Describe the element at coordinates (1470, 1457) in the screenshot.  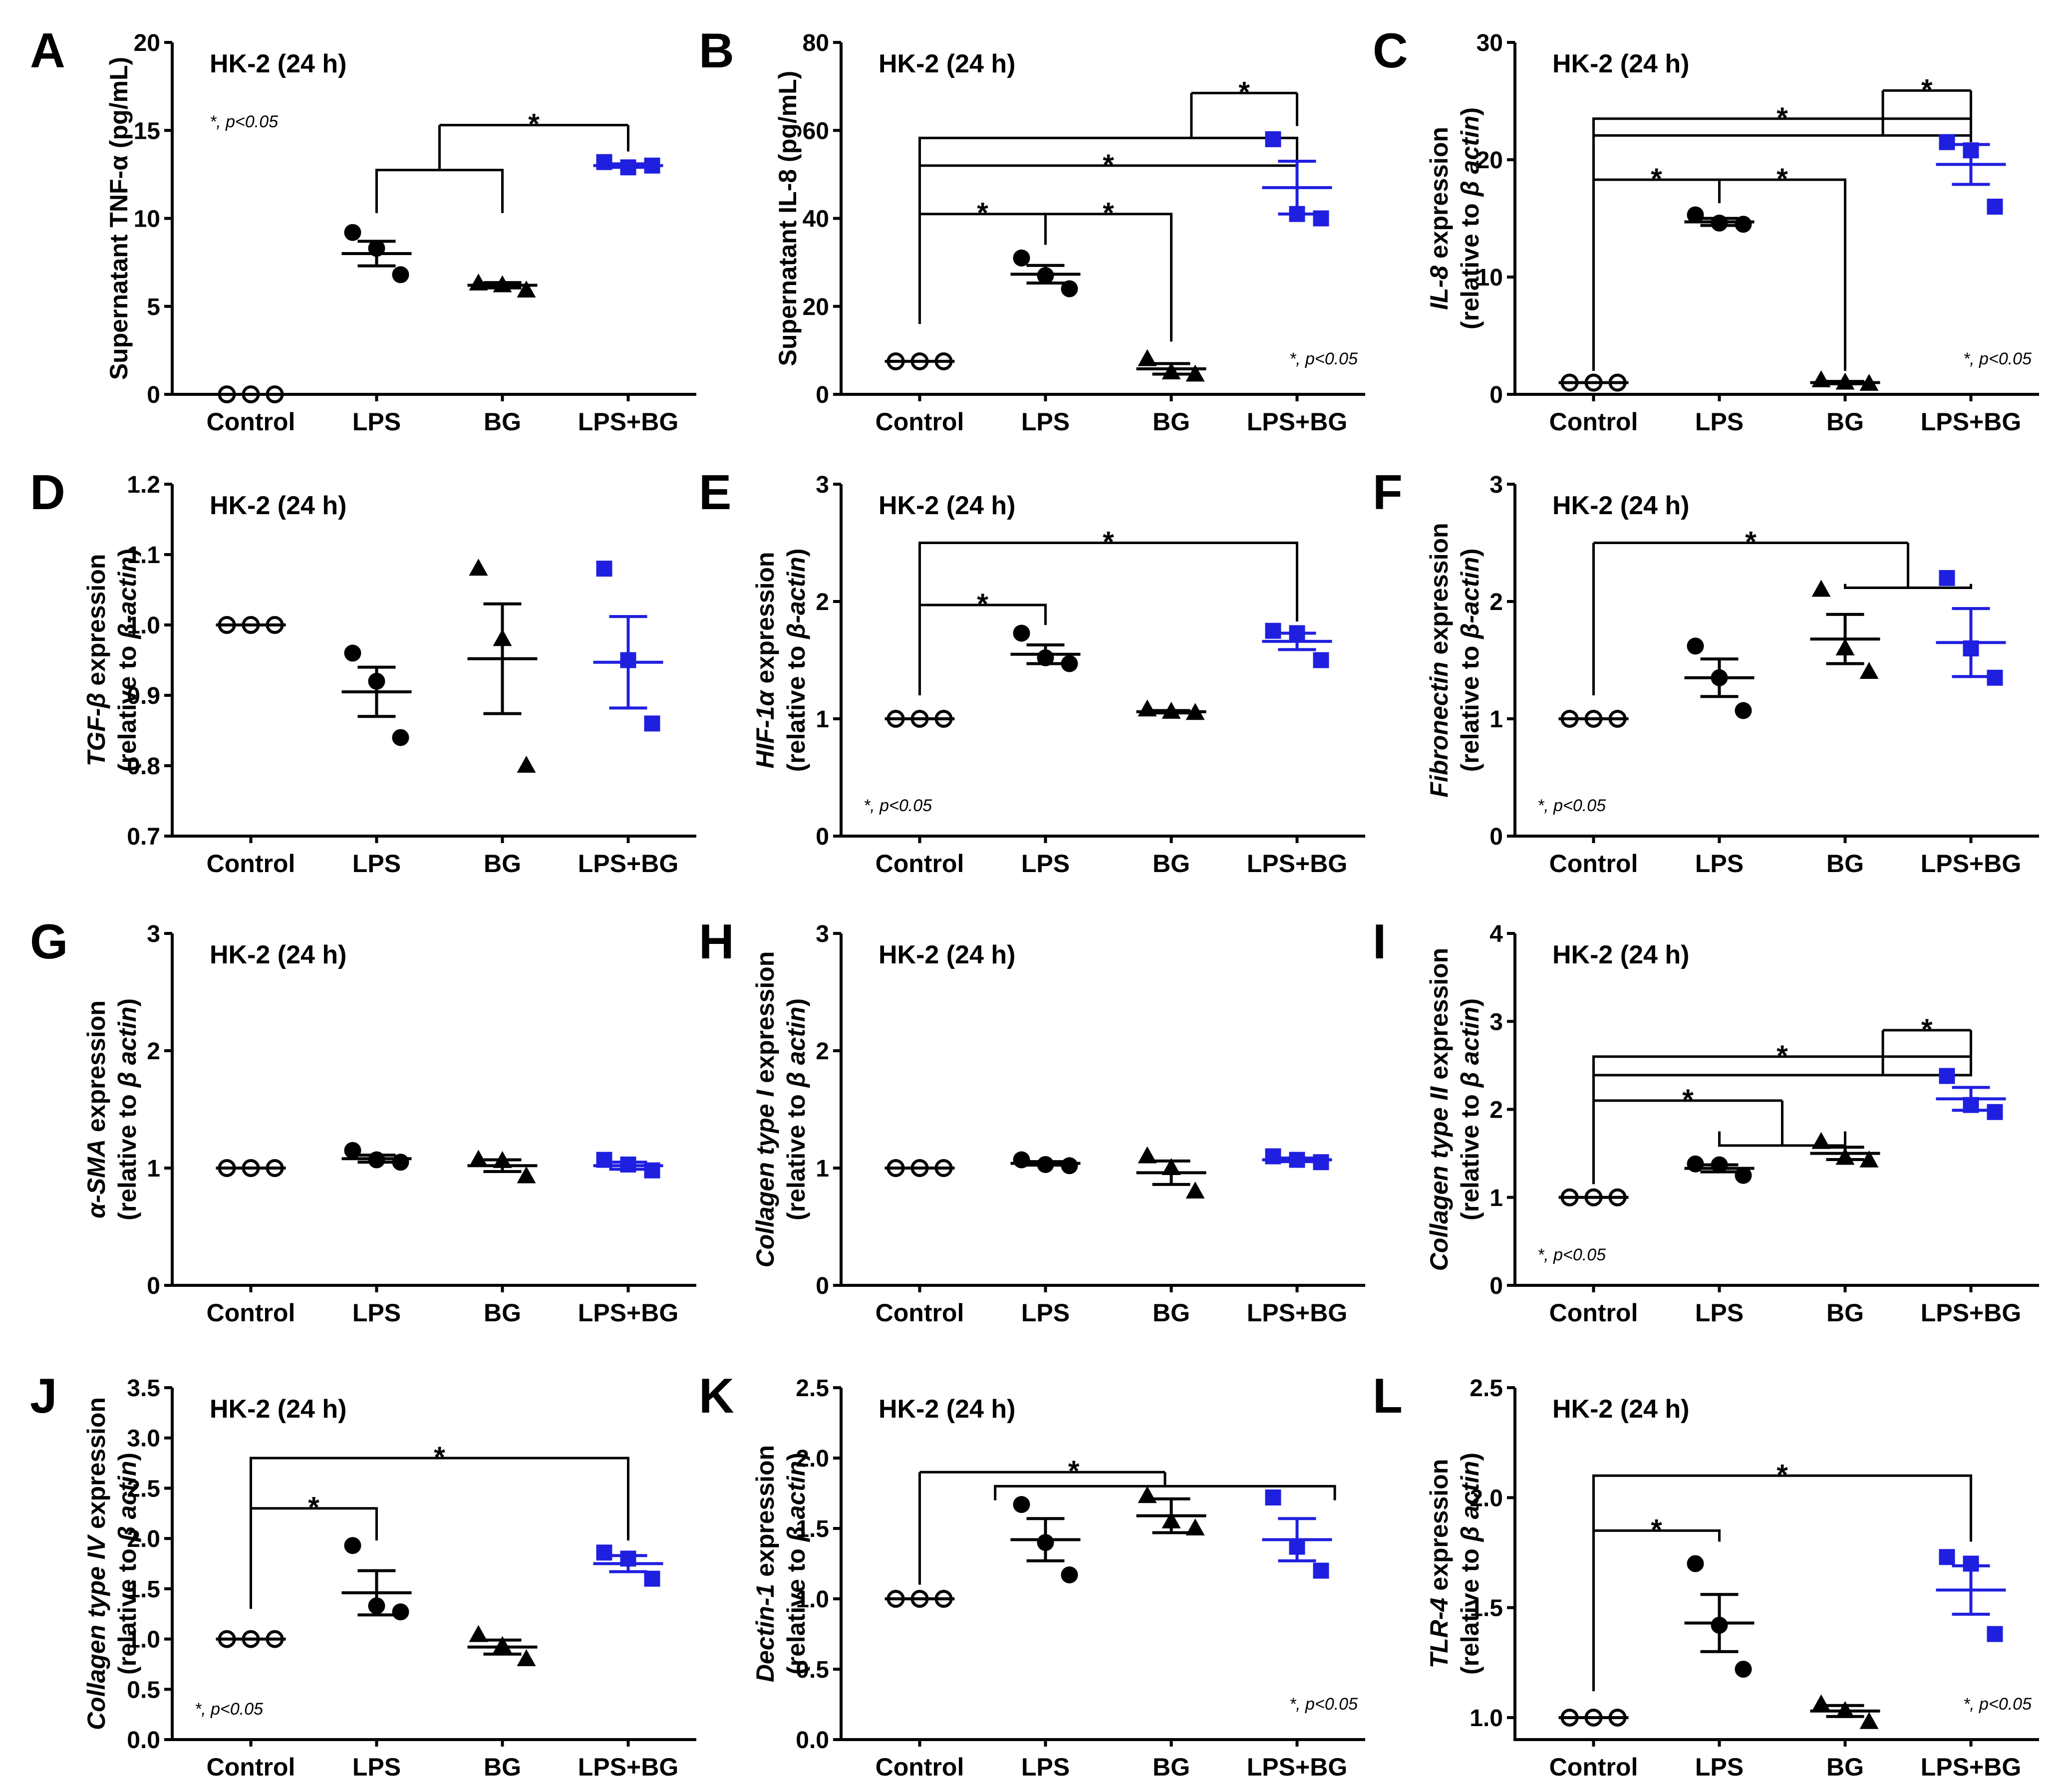
I see `y-axis-label-part: )` at that location.